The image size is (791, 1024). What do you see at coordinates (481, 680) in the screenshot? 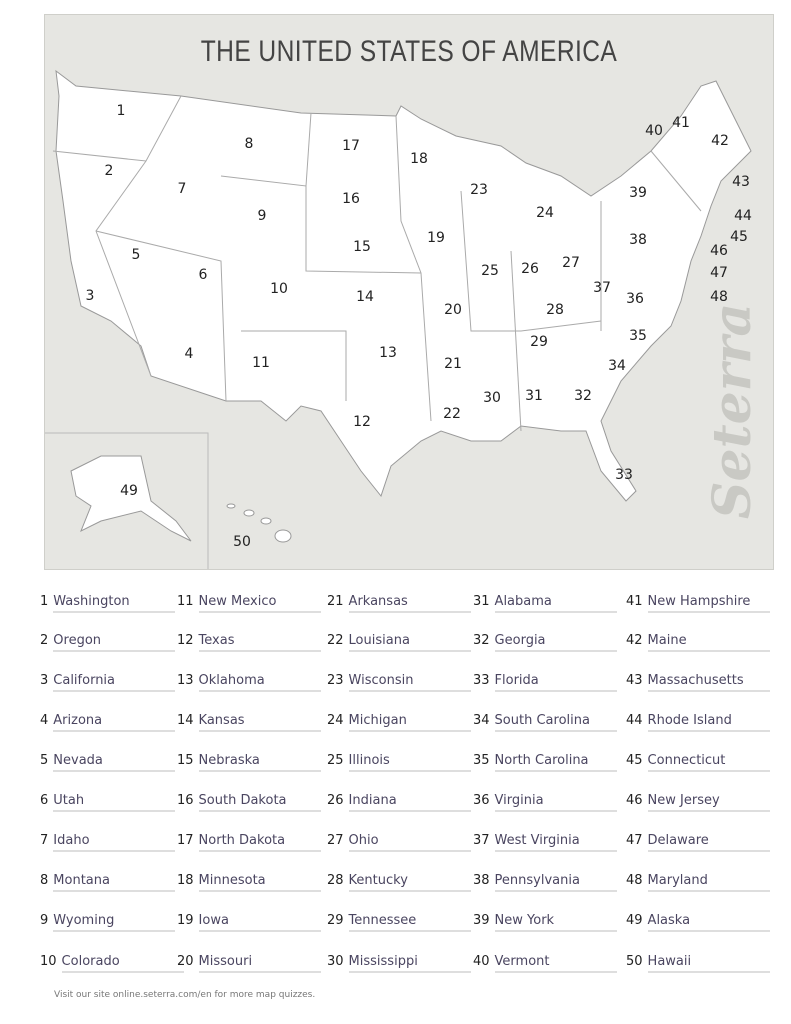
I see `item-number: 33` at bounding box center [481, 680].